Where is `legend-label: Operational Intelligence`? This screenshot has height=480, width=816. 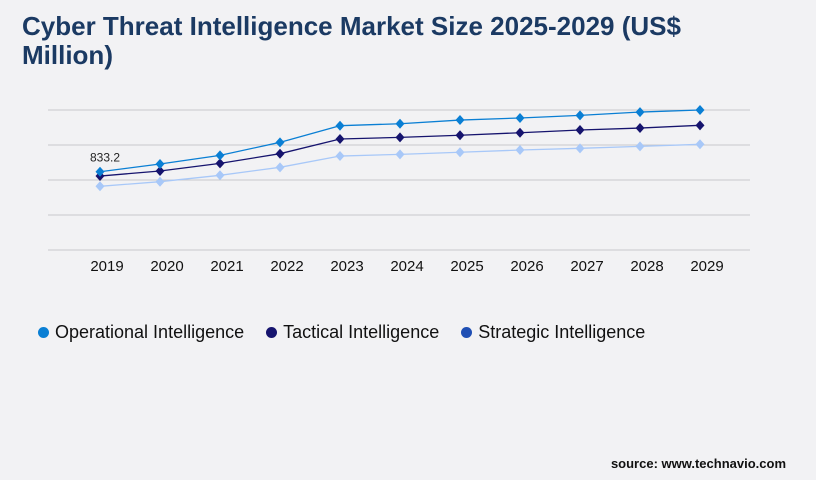
legend-label: Operational Intelligence is located at coordinates (150, 332).